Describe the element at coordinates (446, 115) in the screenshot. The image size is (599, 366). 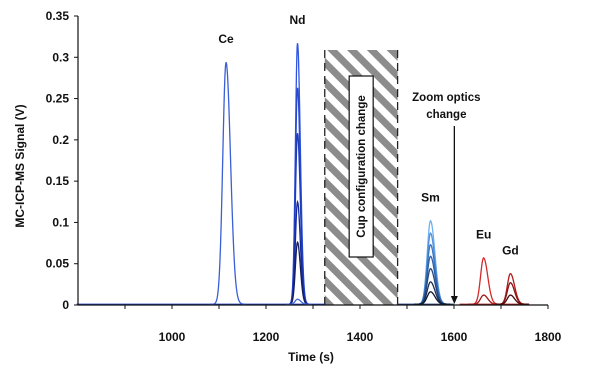
I see `zoom-note-line2: change` at that location.